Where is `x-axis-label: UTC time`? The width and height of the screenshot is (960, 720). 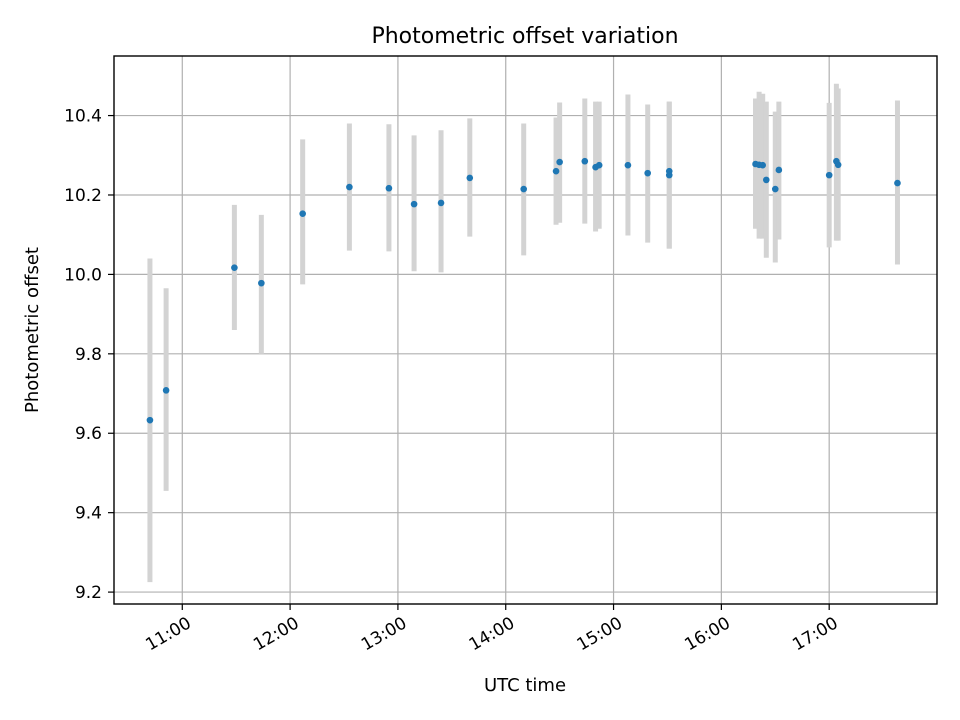 x-axis-label: UTC time is located at coordinates (525, 685).